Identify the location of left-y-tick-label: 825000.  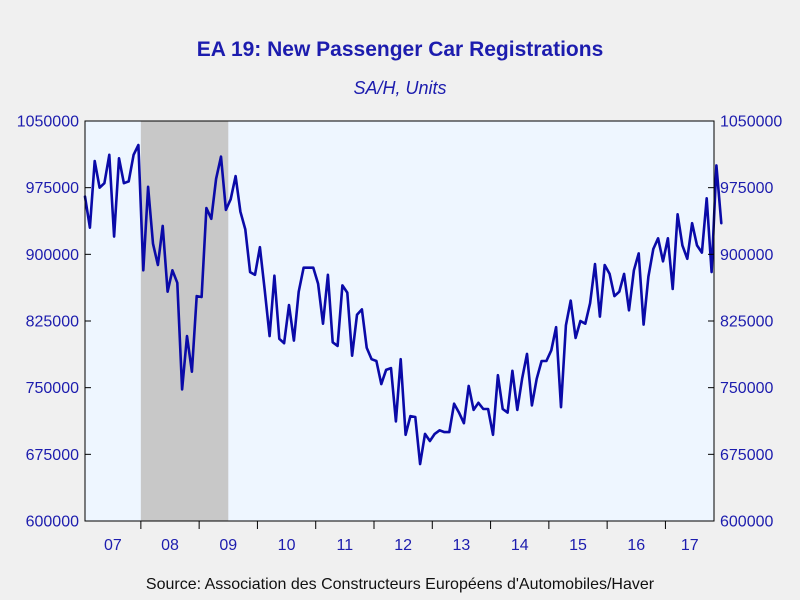
(52, 322).